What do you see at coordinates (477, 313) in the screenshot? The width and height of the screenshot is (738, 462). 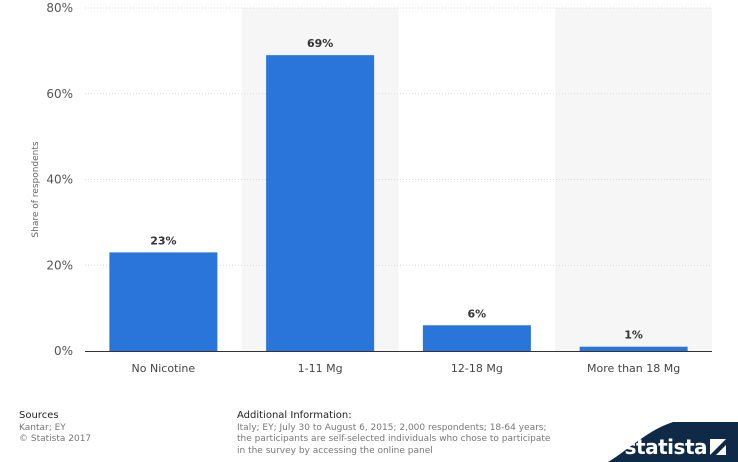 I see `value-label: 6%` at bounding box center [477, 313].